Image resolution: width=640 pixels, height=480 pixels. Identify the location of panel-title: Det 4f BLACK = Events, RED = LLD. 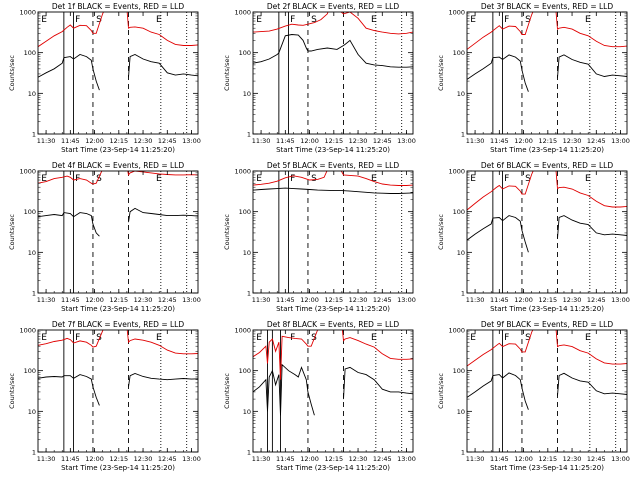
(118, 165).